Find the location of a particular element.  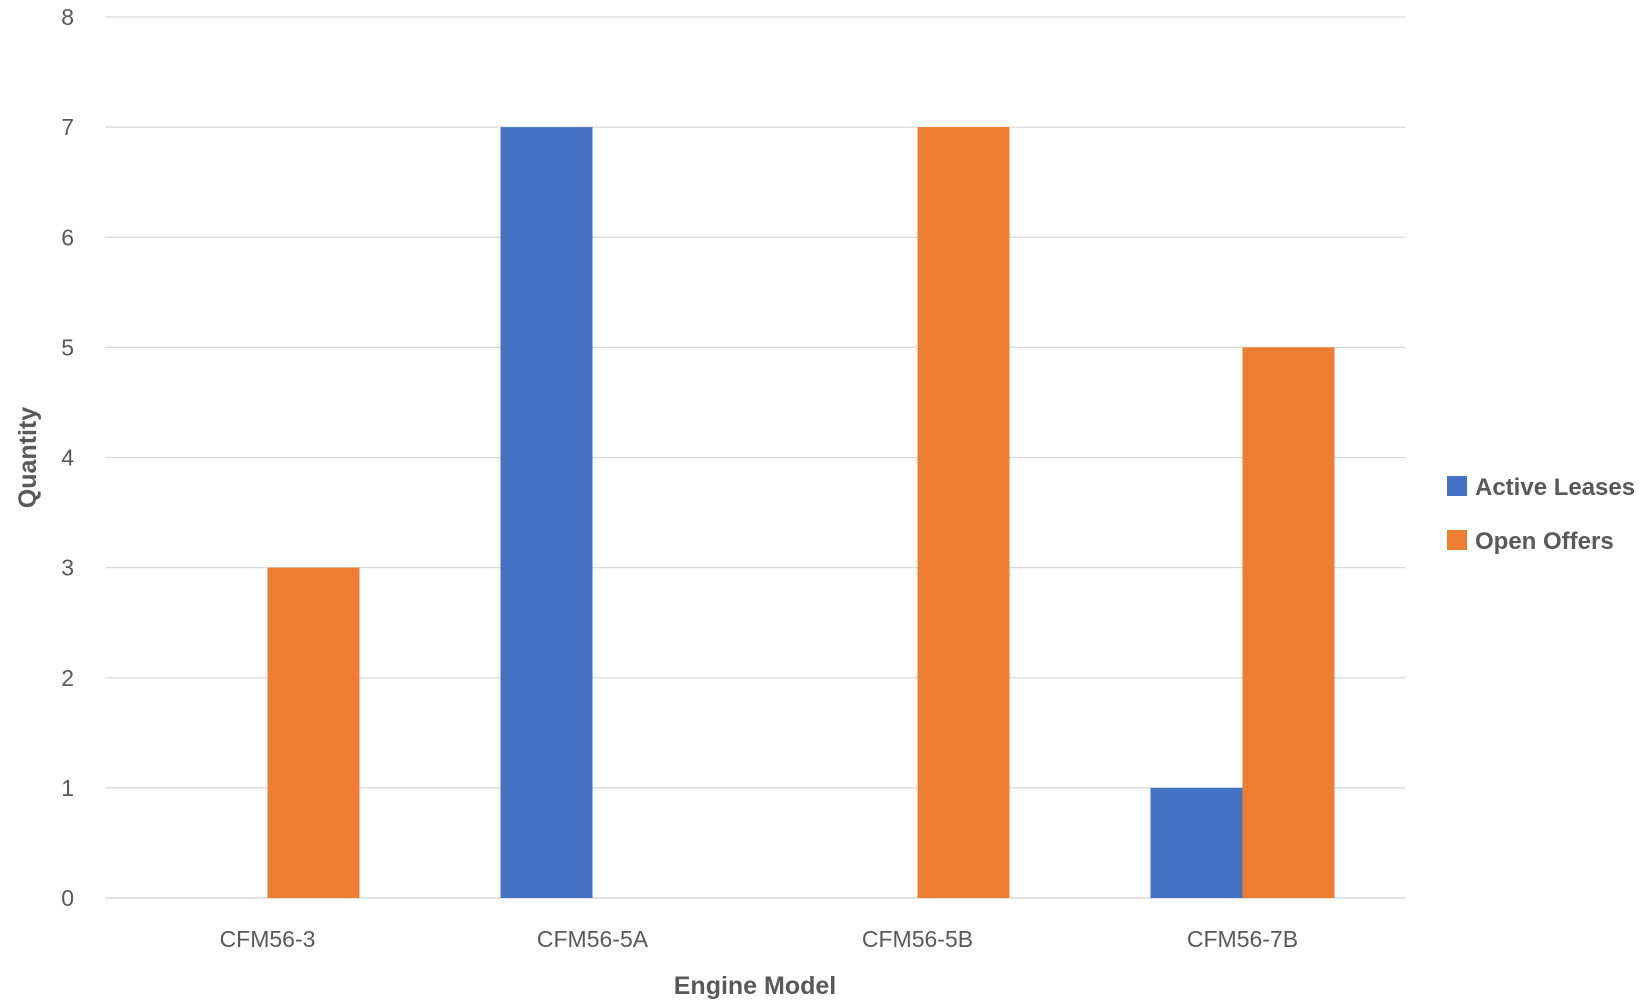

y-tick-label: 6 is located at coordinates (67, 237).